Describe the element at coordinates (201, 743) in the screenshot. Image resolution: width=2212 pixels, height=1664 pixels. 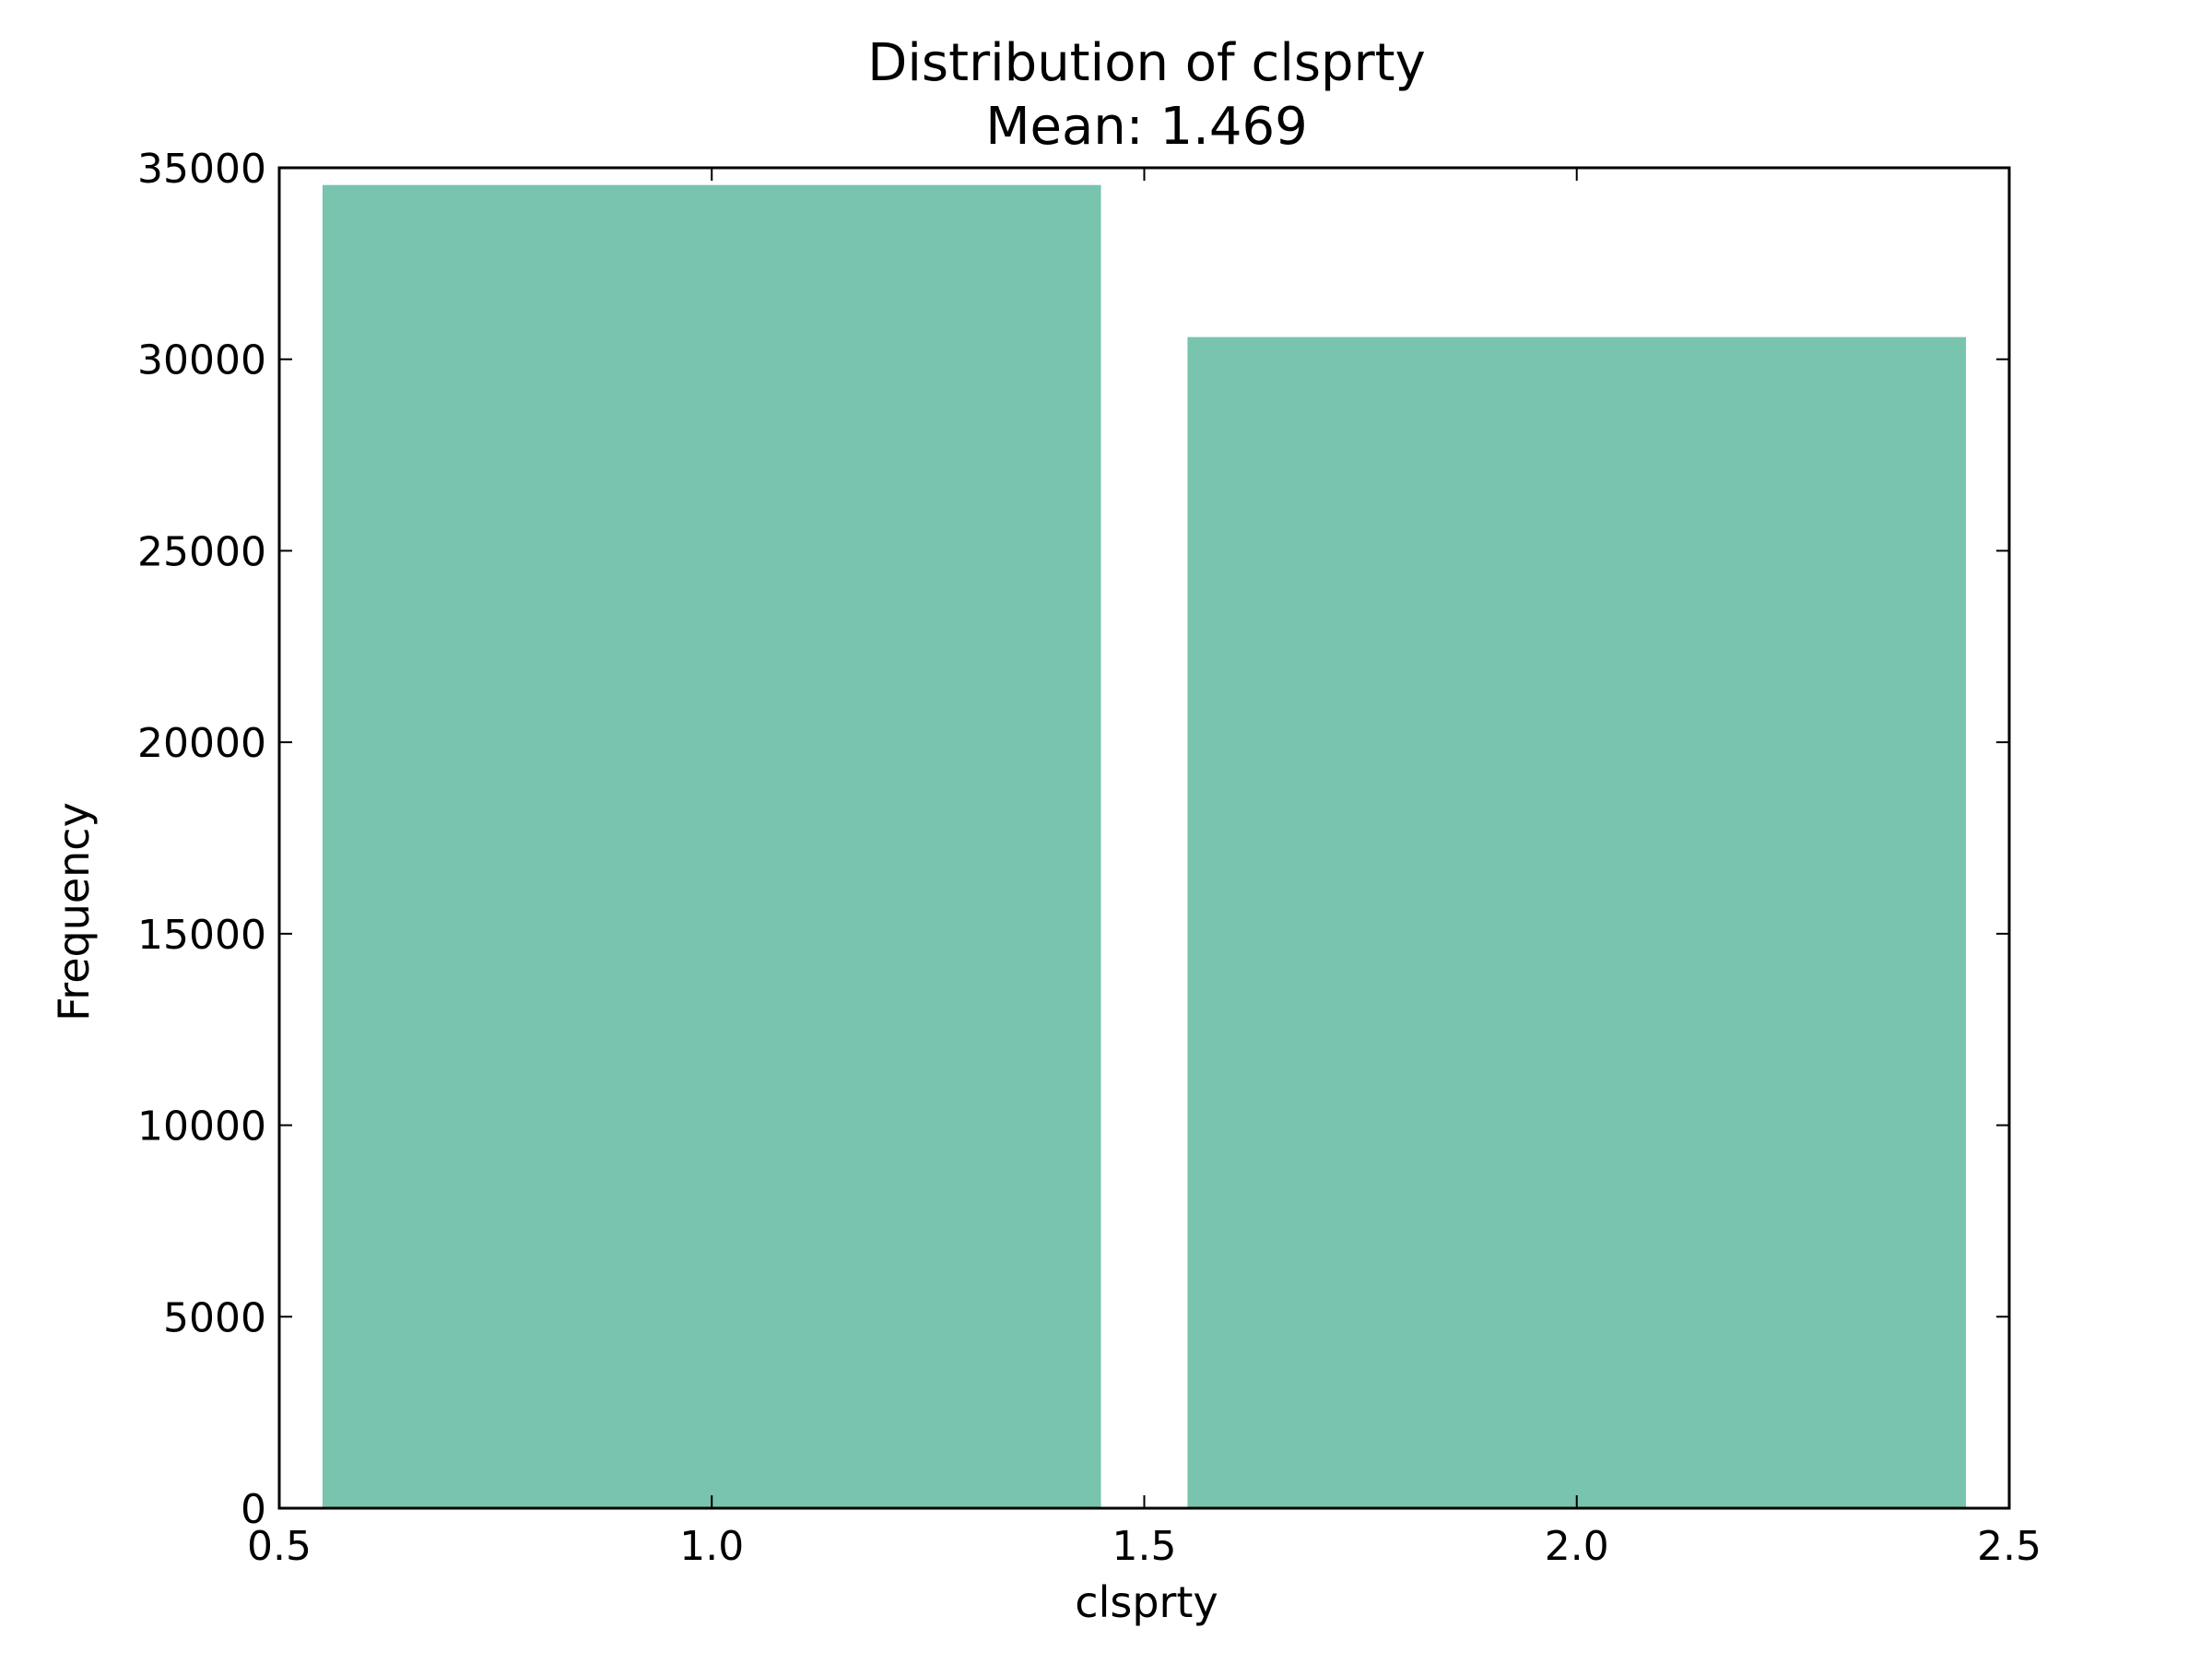
I see `y-tick-label: 20000` at that location.